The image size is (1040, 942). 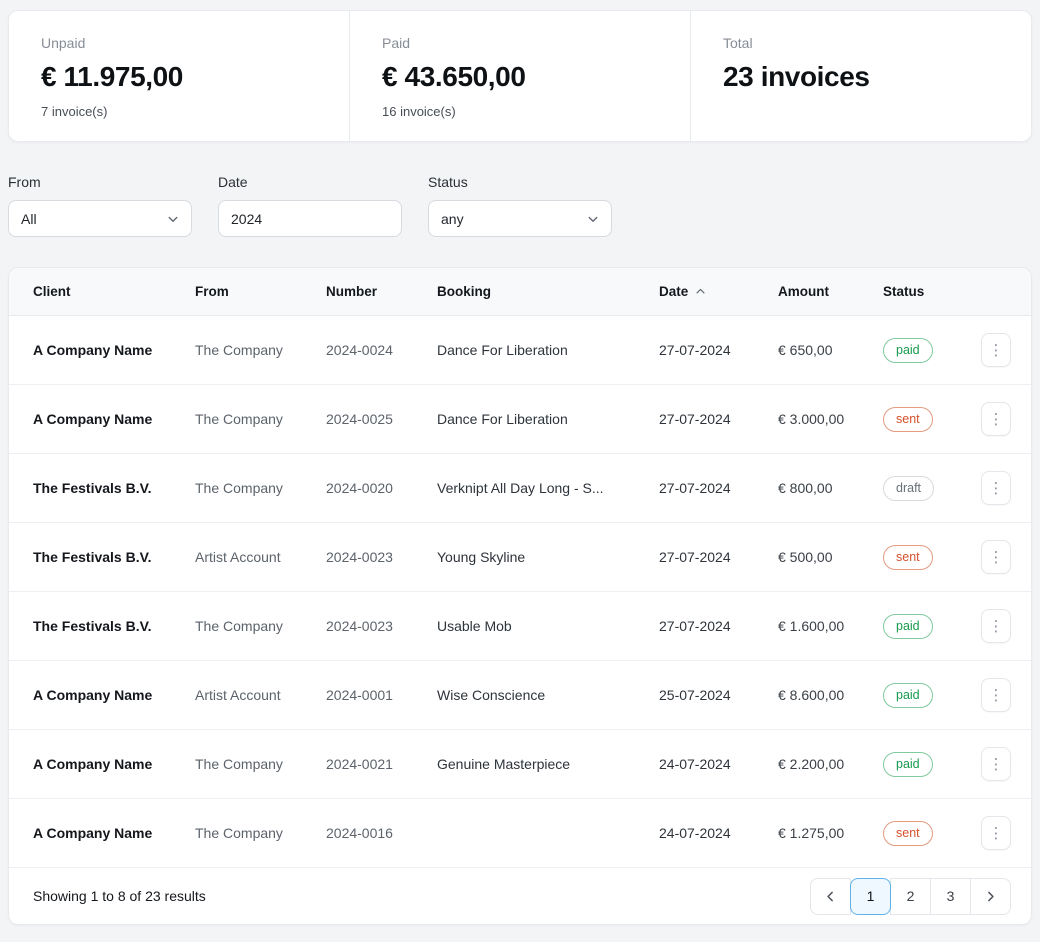 What do you see at coordinates (24, 182) in the screenshot?
I see `from-filter-label: From` at bounding box center [24, 182].